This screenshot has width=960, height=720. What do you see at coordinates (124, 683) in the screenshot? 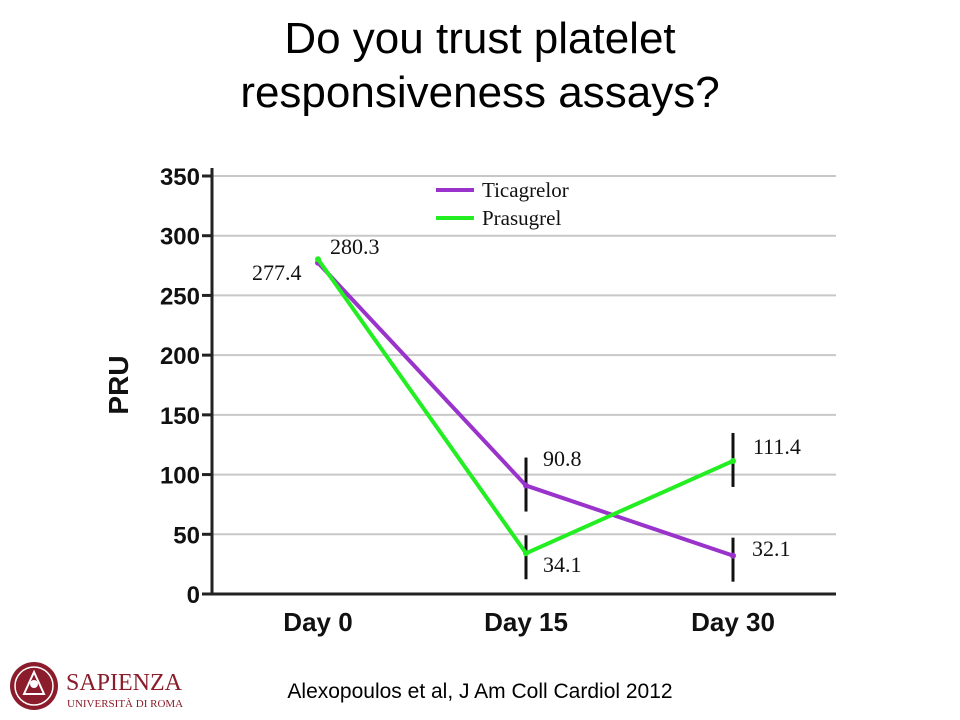
I see `logo-name: SAPIENZA` at bounding box center [124, 683].